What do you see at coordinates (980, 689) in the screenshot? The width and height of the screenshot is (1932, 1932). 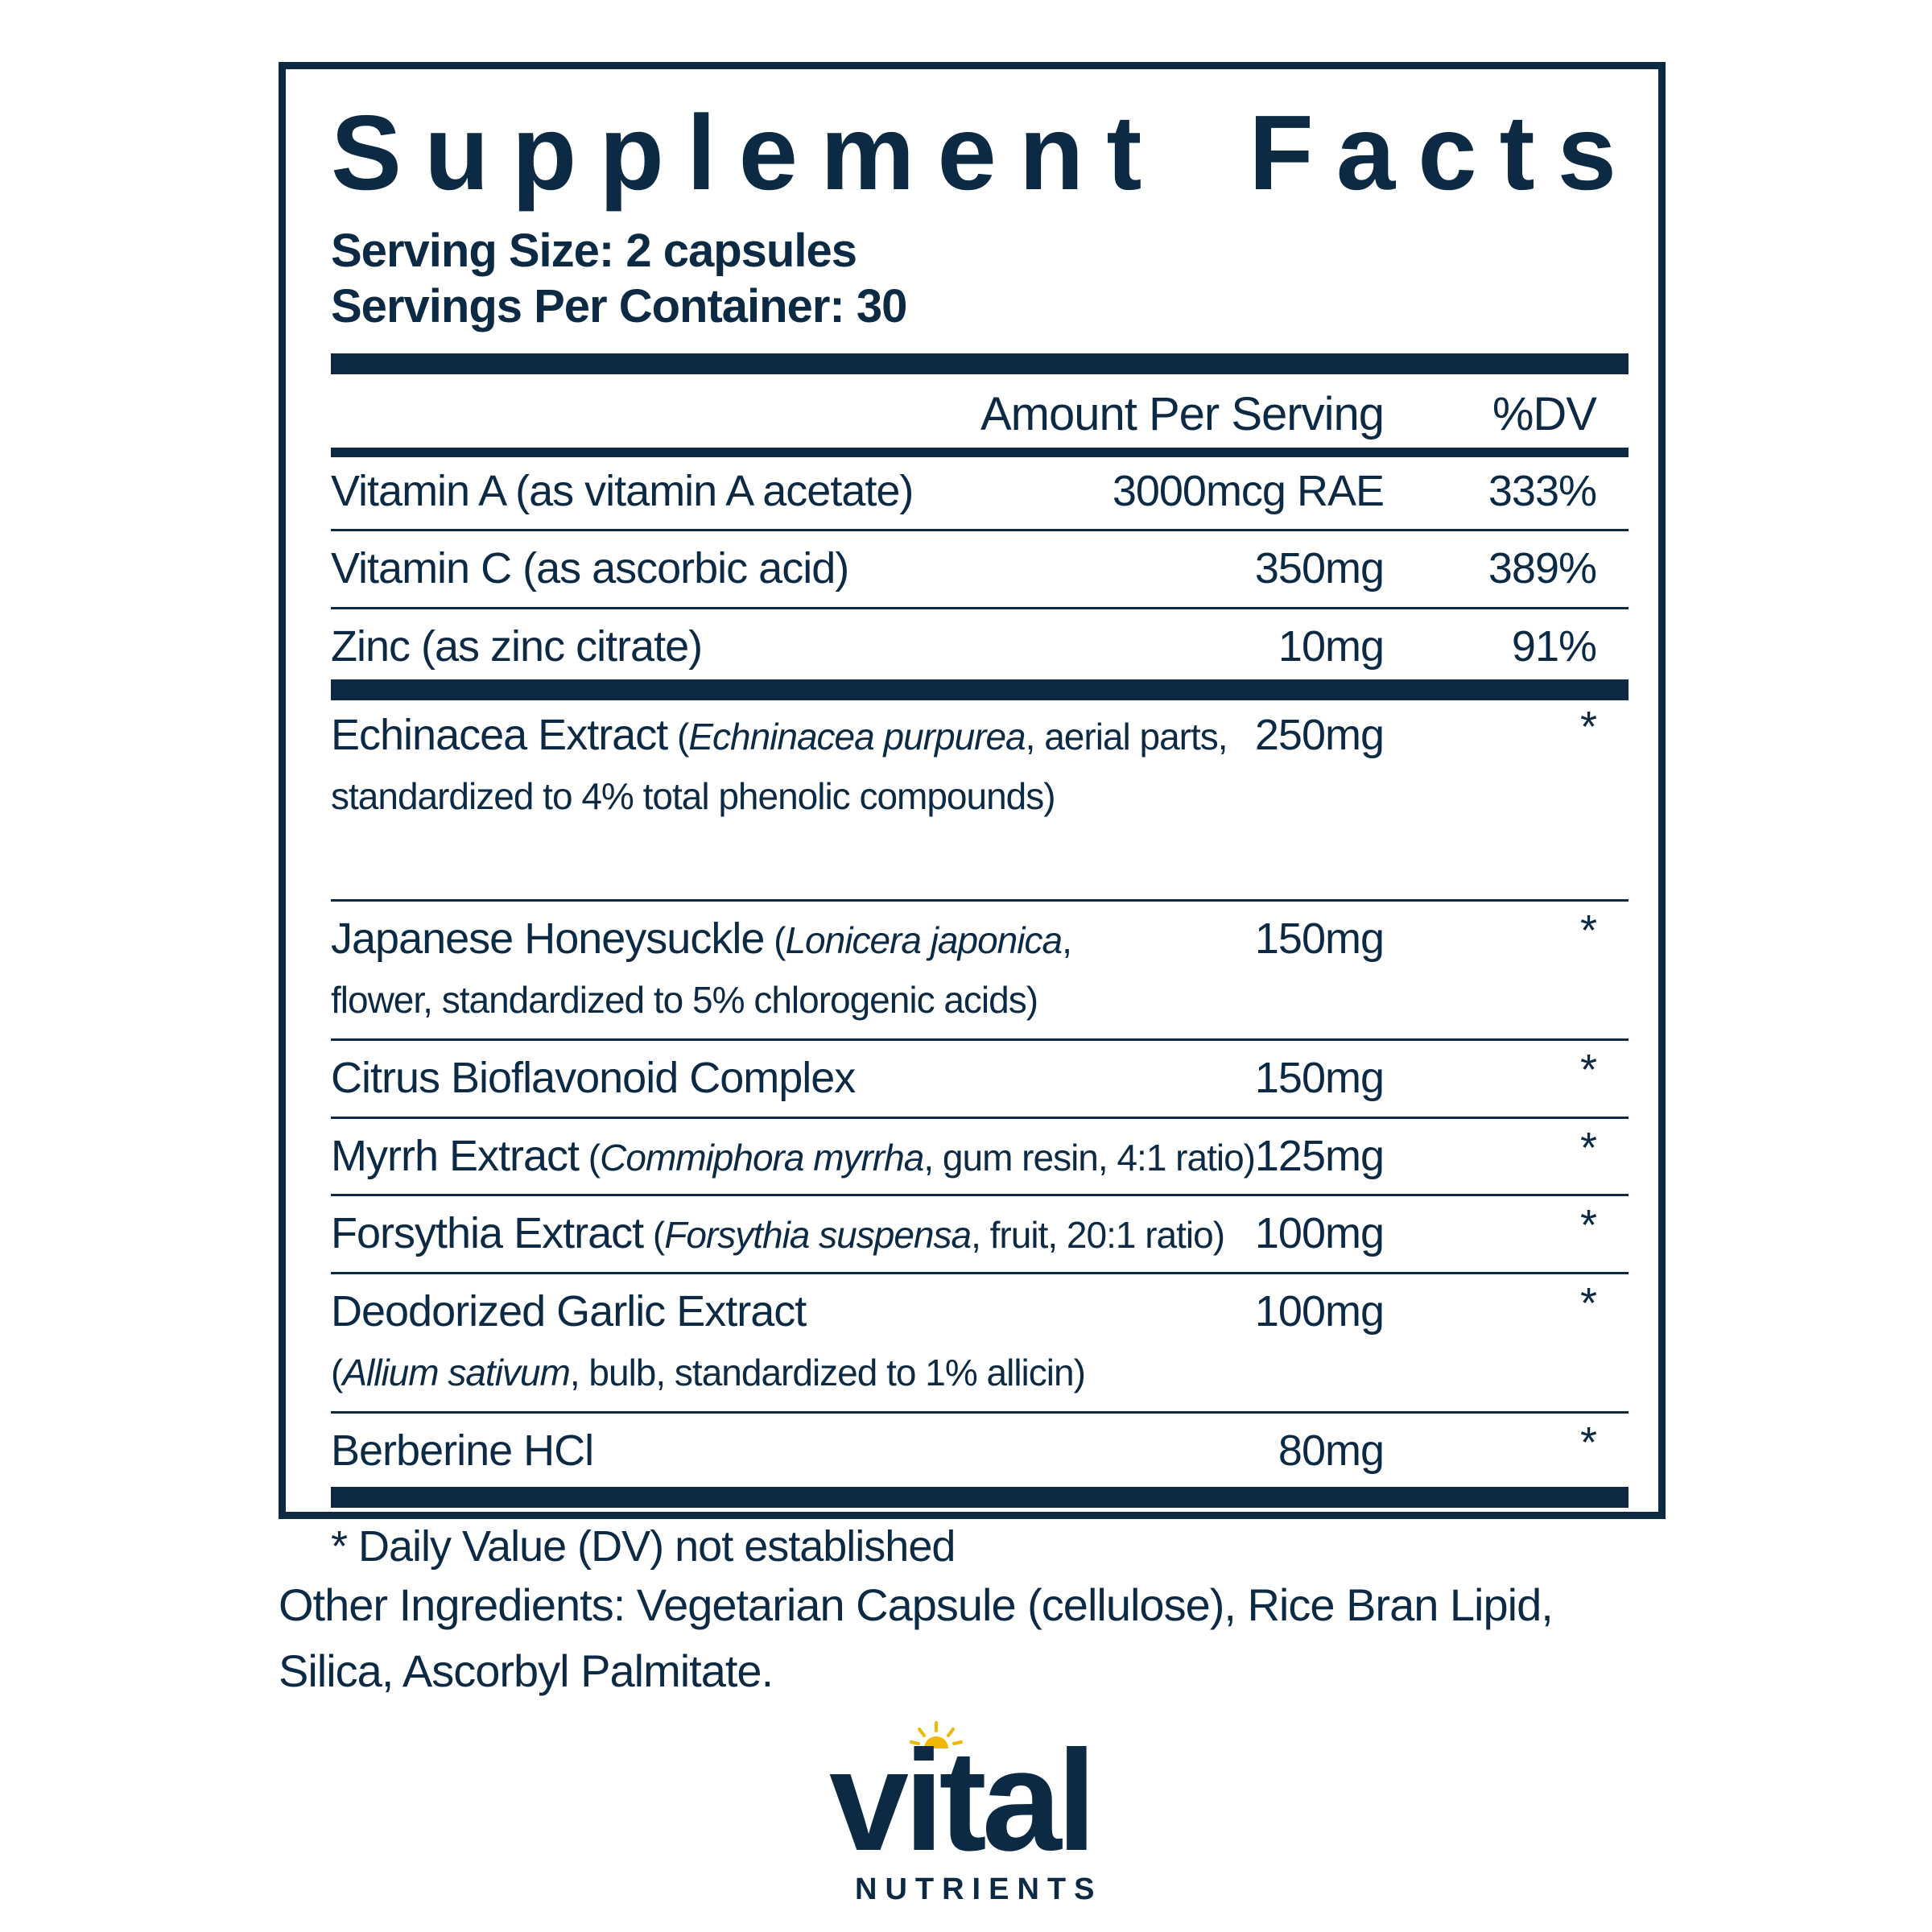 I see `thick-divider-middle` at bounding box center [980, 689].